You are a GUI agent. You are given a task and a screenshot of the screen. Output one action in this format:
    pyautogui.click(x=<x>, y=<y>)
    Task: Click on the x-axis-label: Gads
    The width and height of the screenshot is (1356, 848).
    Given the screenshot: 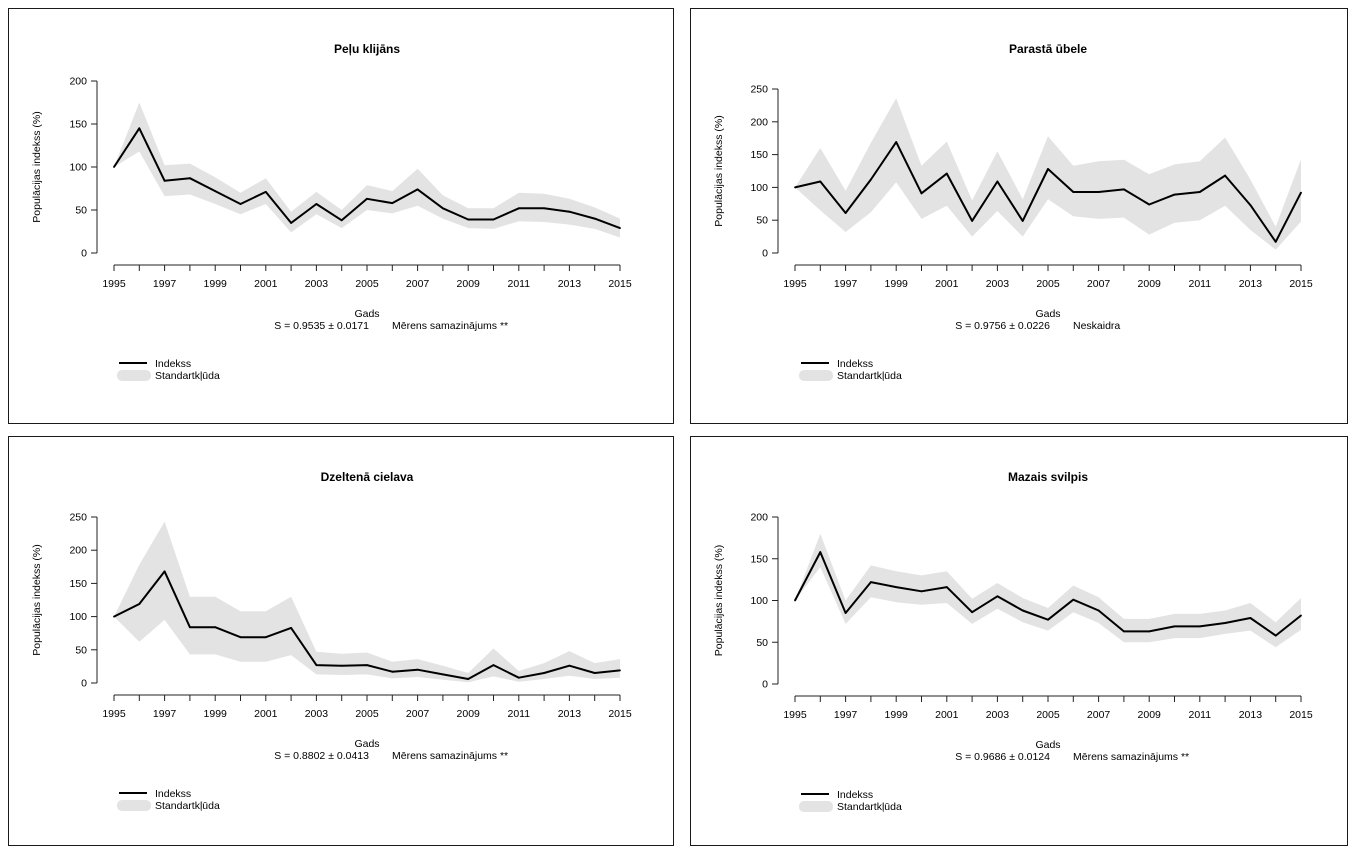 What is the action you would take?
    pyautogui.click(x=1047, y=745)
    